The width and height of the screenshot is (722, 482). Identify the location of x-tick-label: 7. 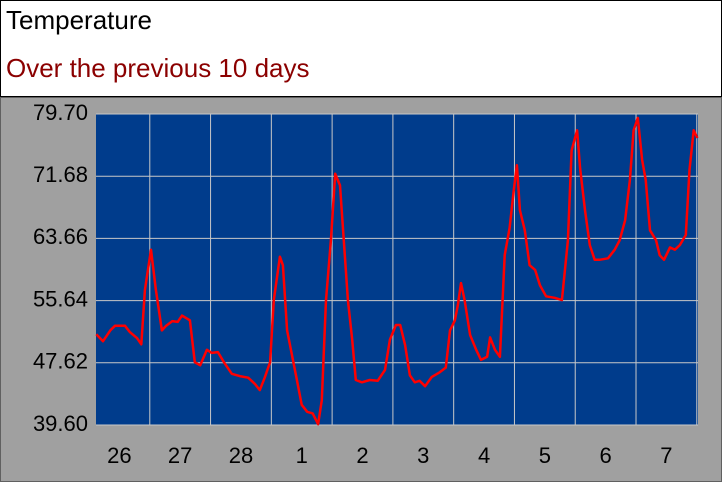
(666, 455).